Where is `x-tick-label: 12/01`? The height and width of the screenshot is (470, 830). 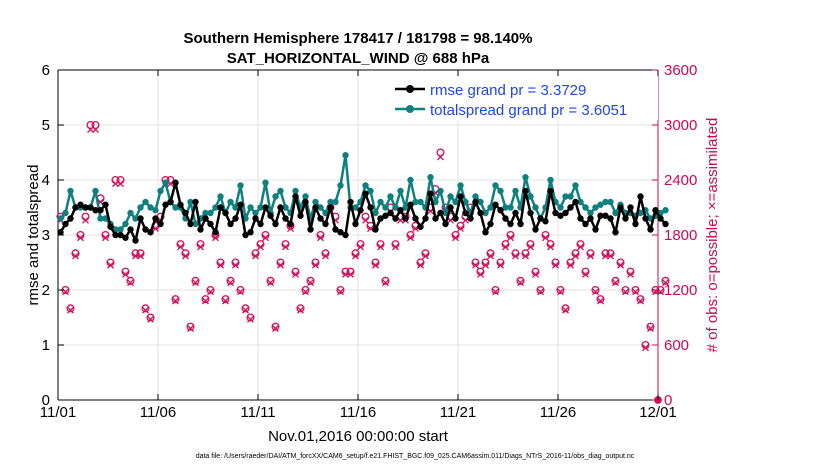
x-tick-label: 12/01 is located at coordinates (658, 412).